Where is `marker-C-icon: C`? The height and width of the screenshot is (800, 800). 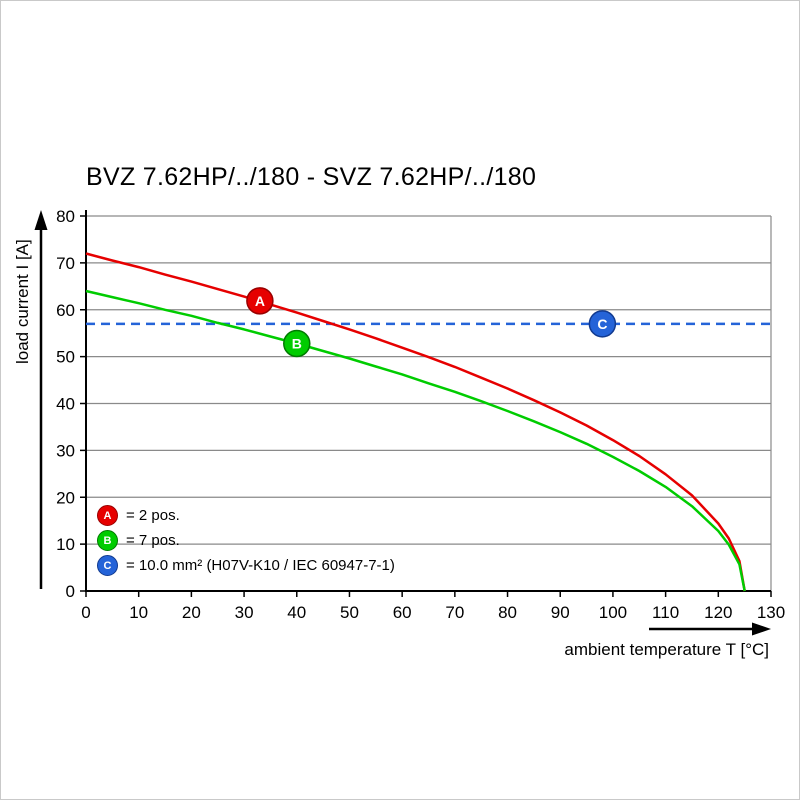
marker-C-icon: C is located at coordinates (602, 324).